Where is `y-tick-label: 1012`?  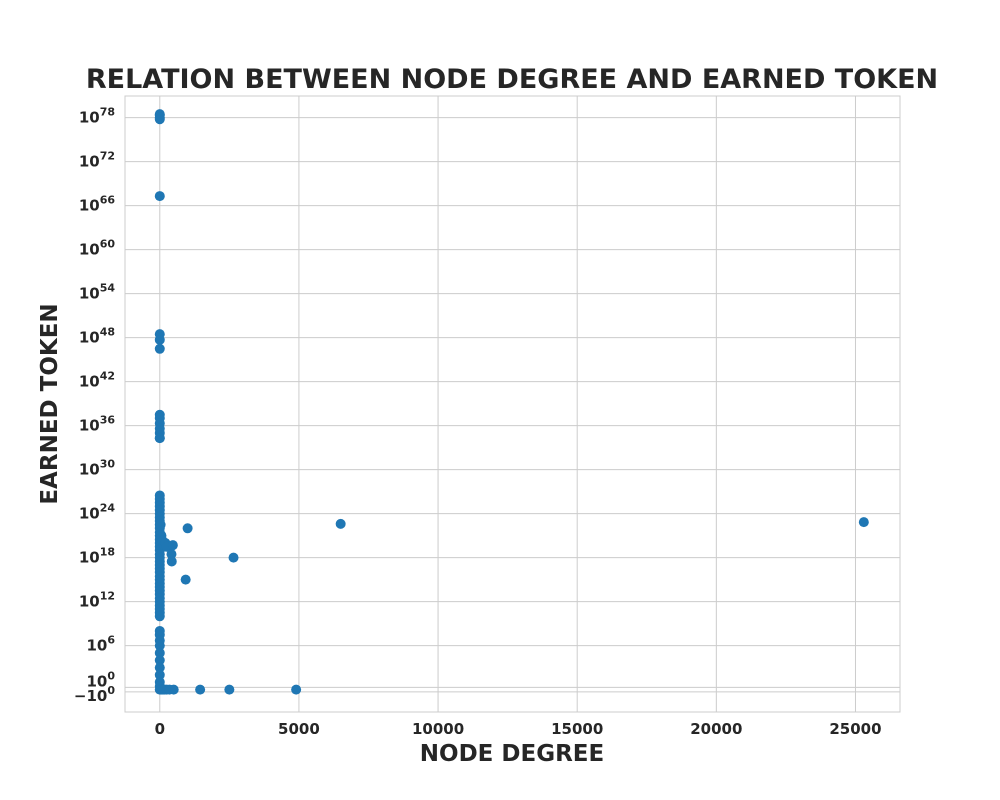 y-tick-label: 1012 is located at coordinates (97, 600).